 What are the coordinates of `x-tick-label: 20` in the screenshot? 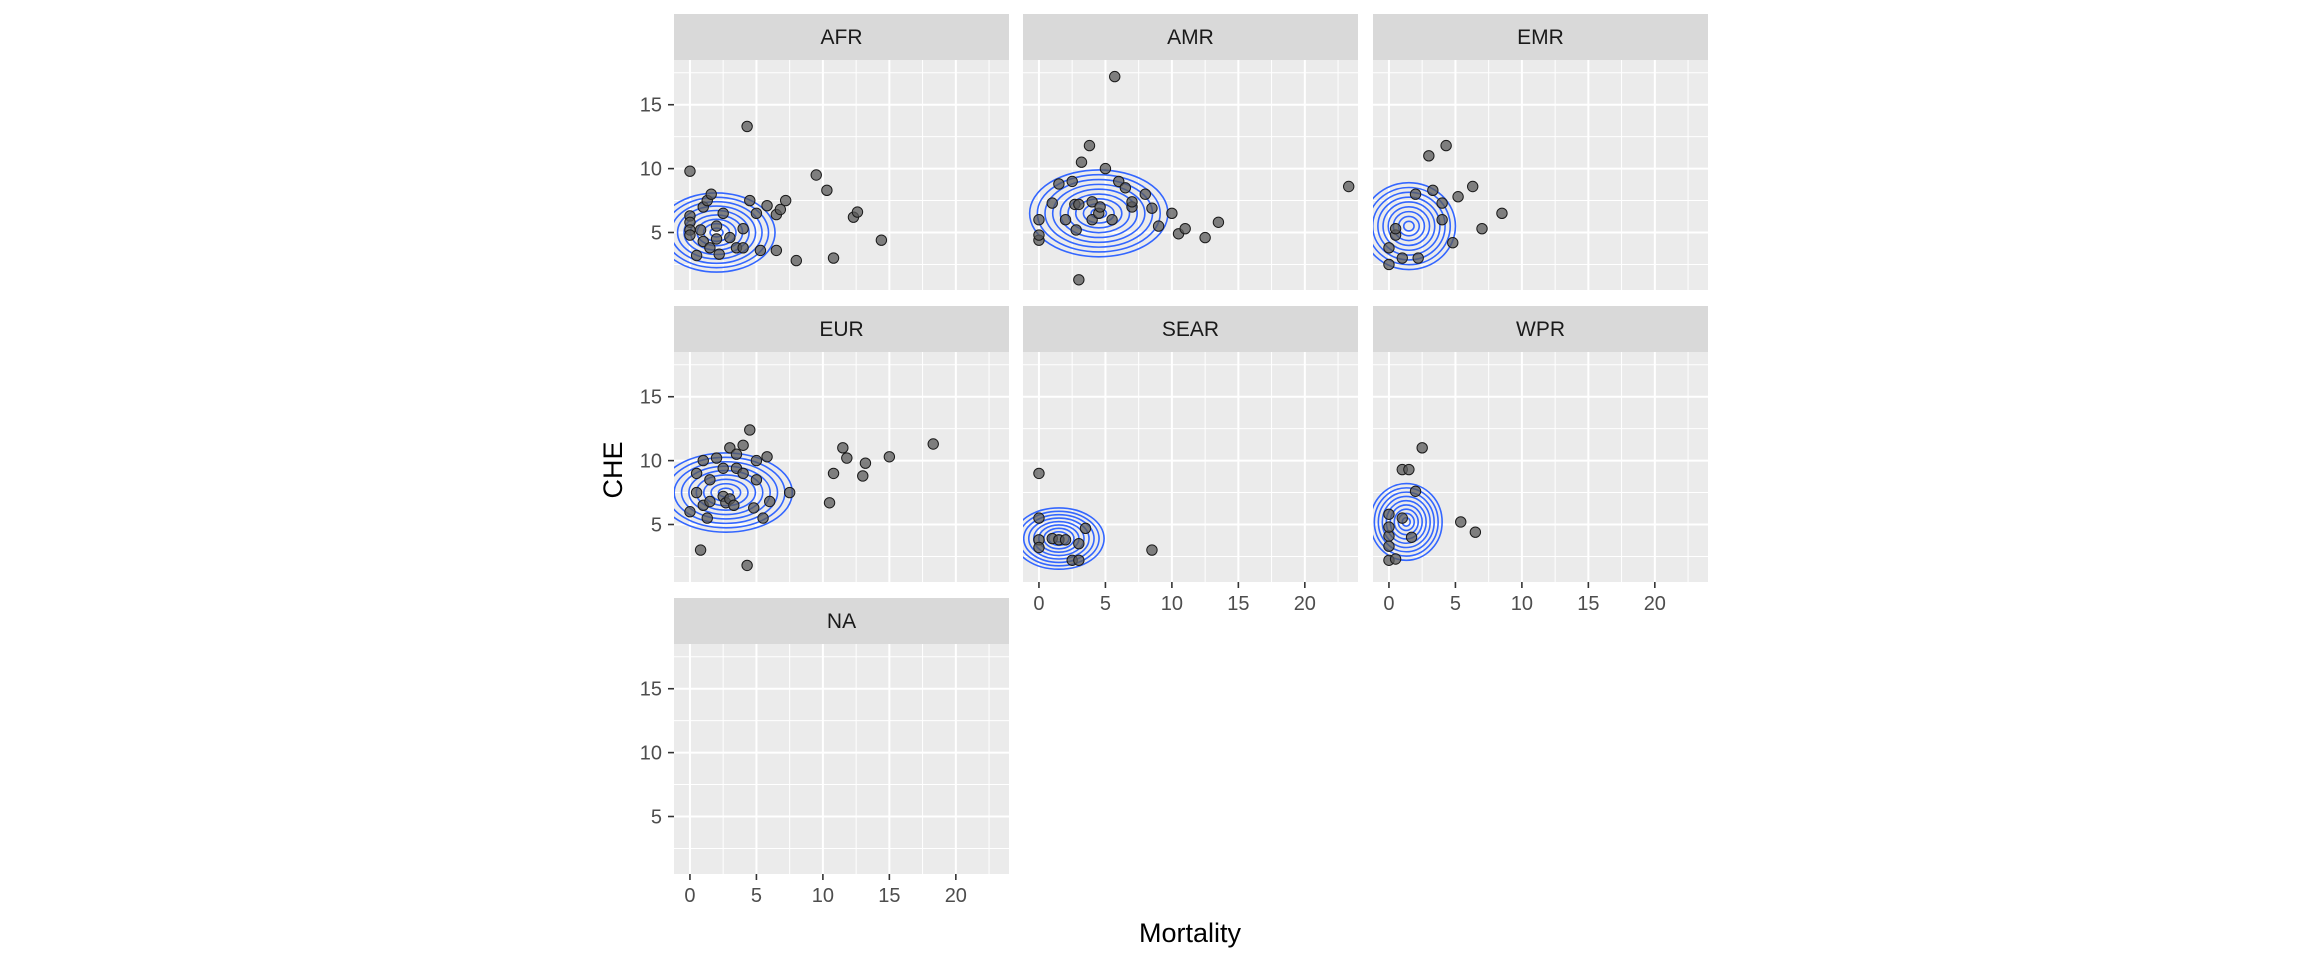 It's located at (956, 896).